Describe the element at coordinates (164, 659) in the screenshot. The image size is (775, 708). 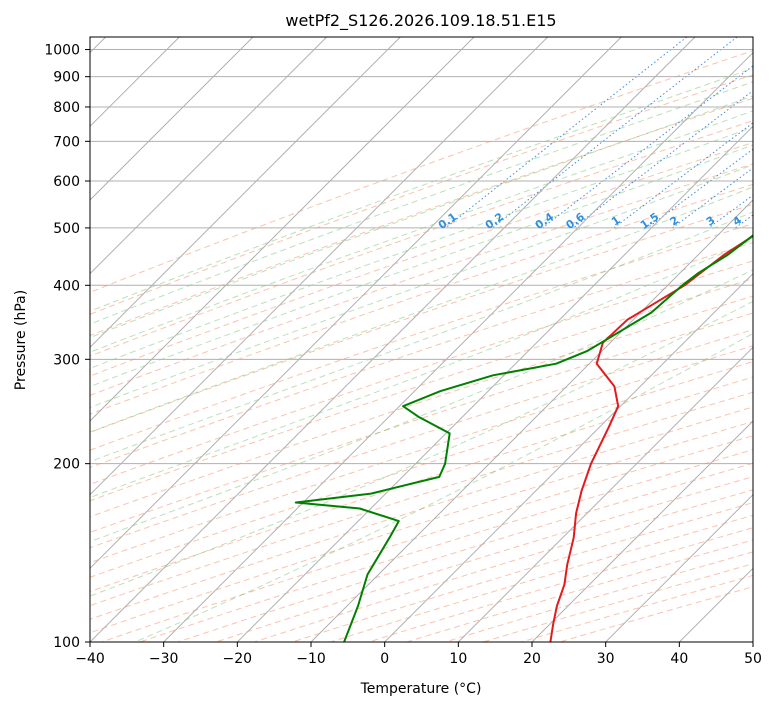
I see `x-tick-label: −30` at that location.